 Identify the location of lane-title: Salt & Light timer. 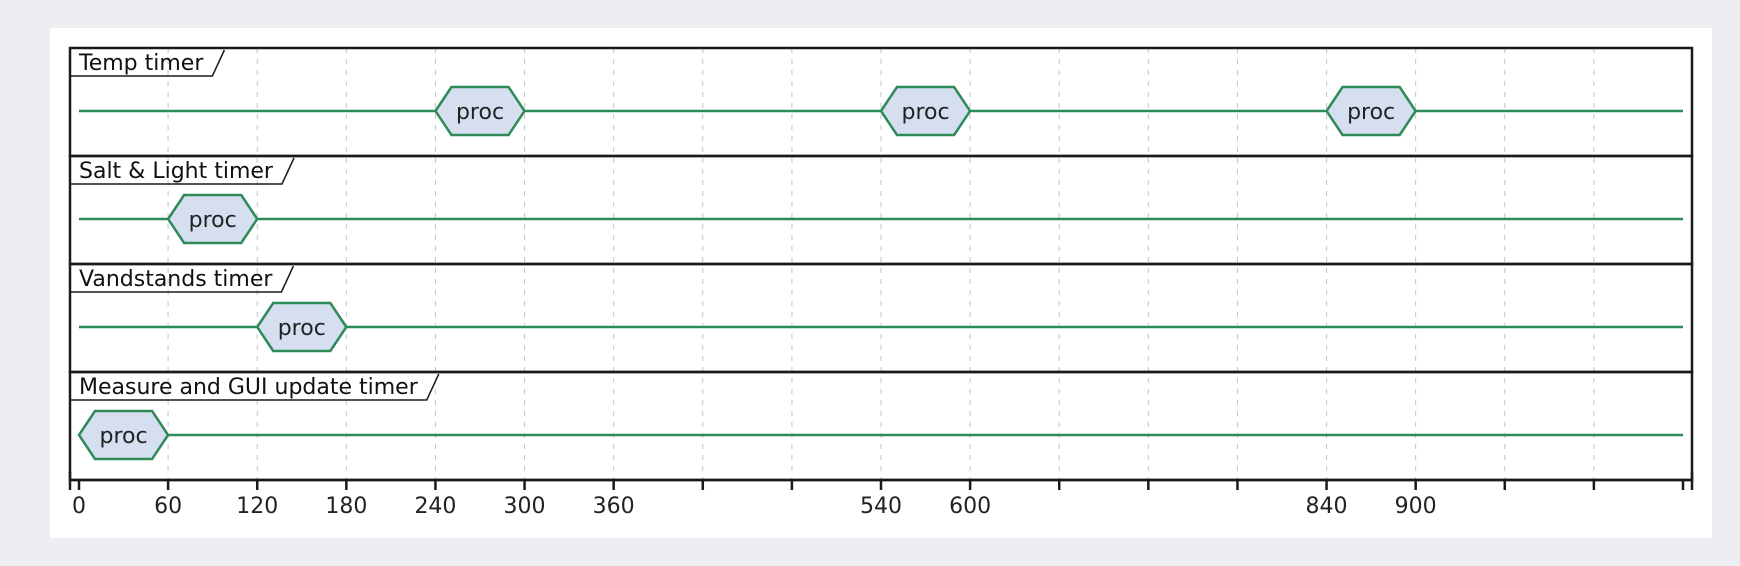
(176, 171).